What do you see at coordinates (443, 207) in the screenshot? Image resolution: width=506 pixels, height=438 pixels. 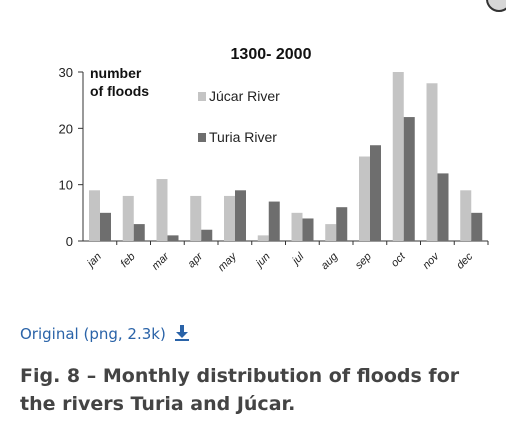 I see `bar-turia-rivernov` at bounding box center [443, 207].